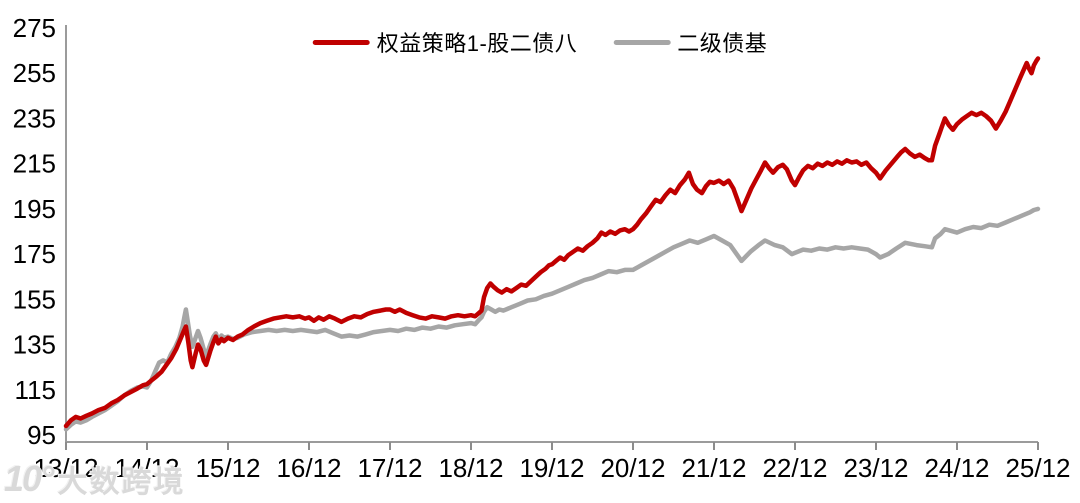  Describe the element at coordinates (35, 390) in the screenshot. I see `y-axis-label: 115` at that location.